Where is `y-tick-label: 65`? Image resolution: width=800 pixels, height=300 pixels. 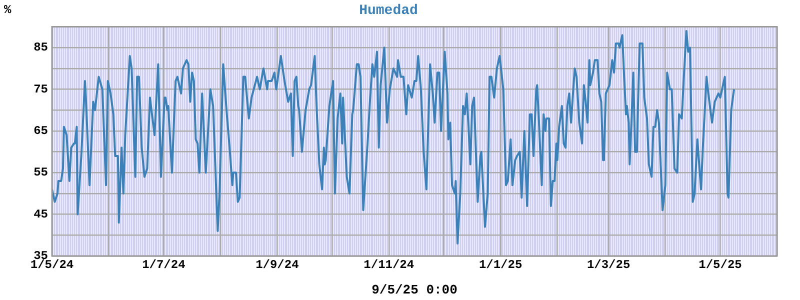 y-tick-label: 65 is located at coordinates (41, 131).